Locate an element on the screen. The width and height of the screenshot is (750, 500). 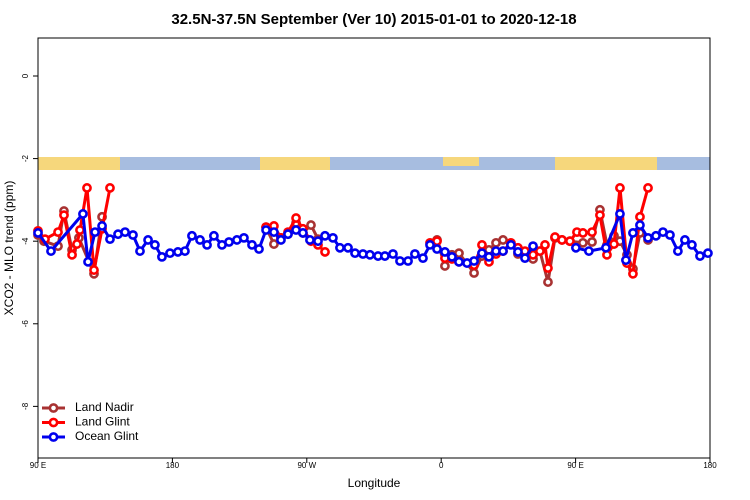
x-tick-label: 0 is located at coordinates (441, 465).